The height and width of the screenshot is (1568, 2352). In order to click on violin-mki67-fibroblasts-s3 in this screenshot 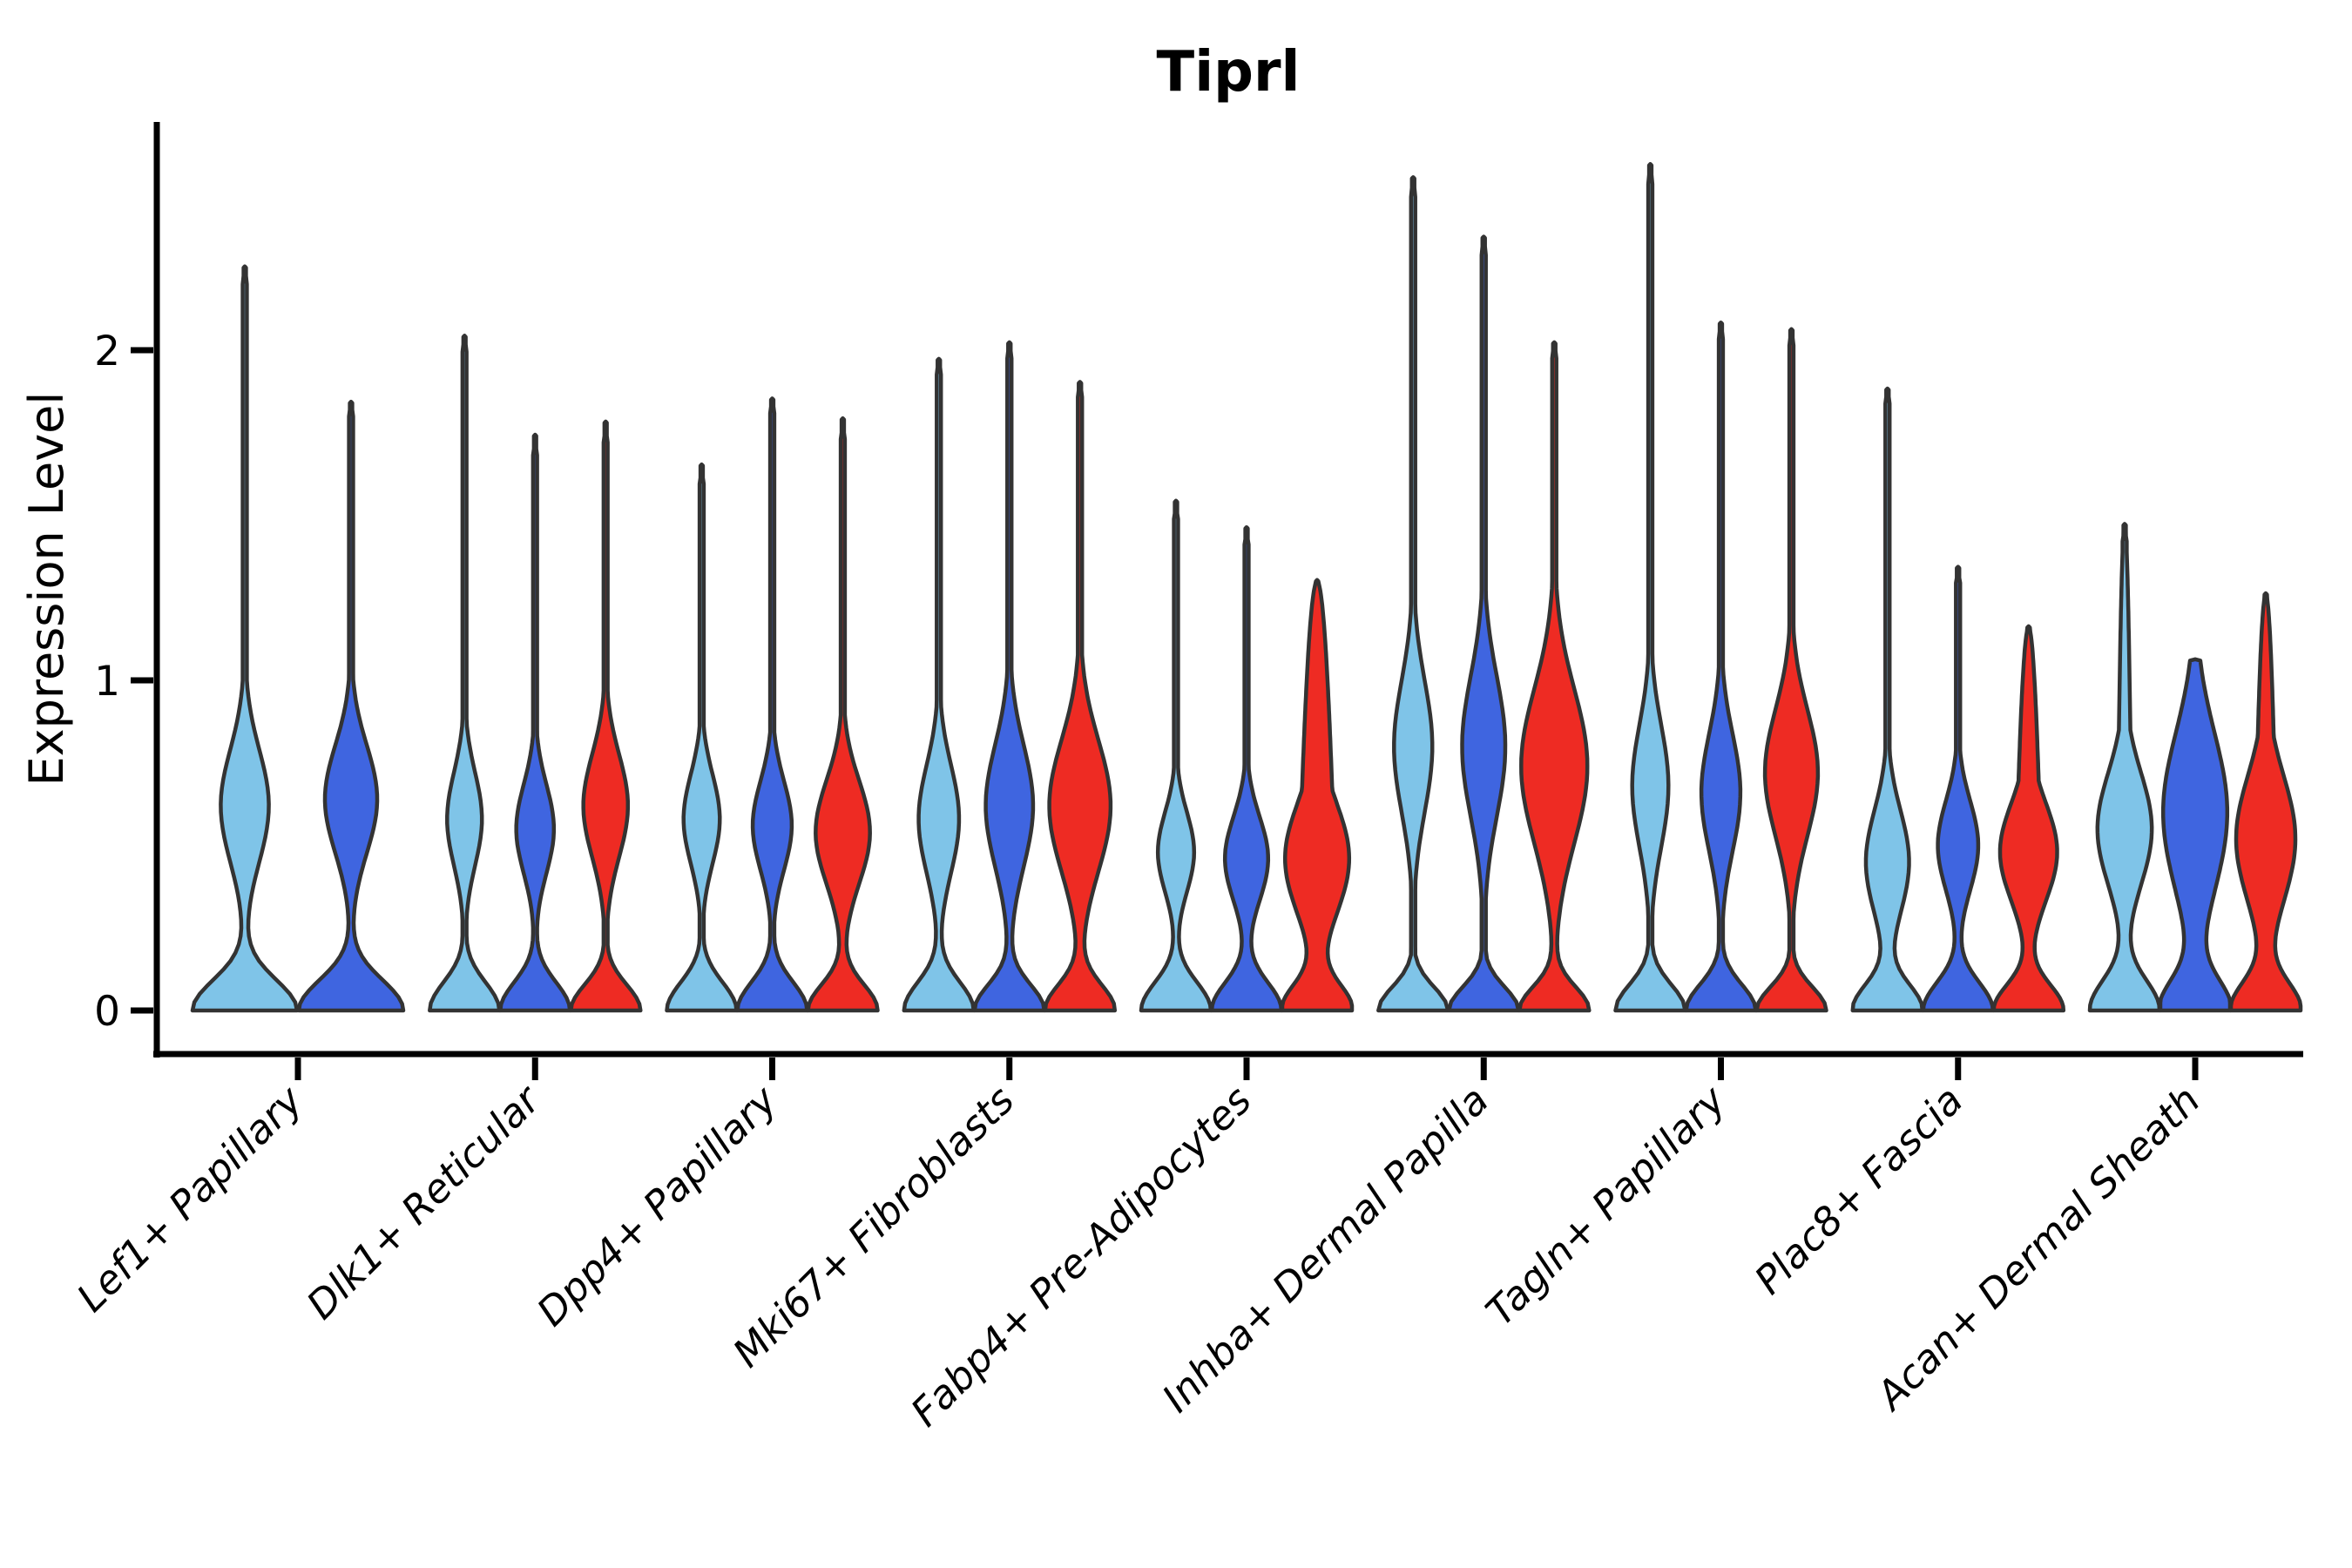, I will do `click(1080, 697)`.